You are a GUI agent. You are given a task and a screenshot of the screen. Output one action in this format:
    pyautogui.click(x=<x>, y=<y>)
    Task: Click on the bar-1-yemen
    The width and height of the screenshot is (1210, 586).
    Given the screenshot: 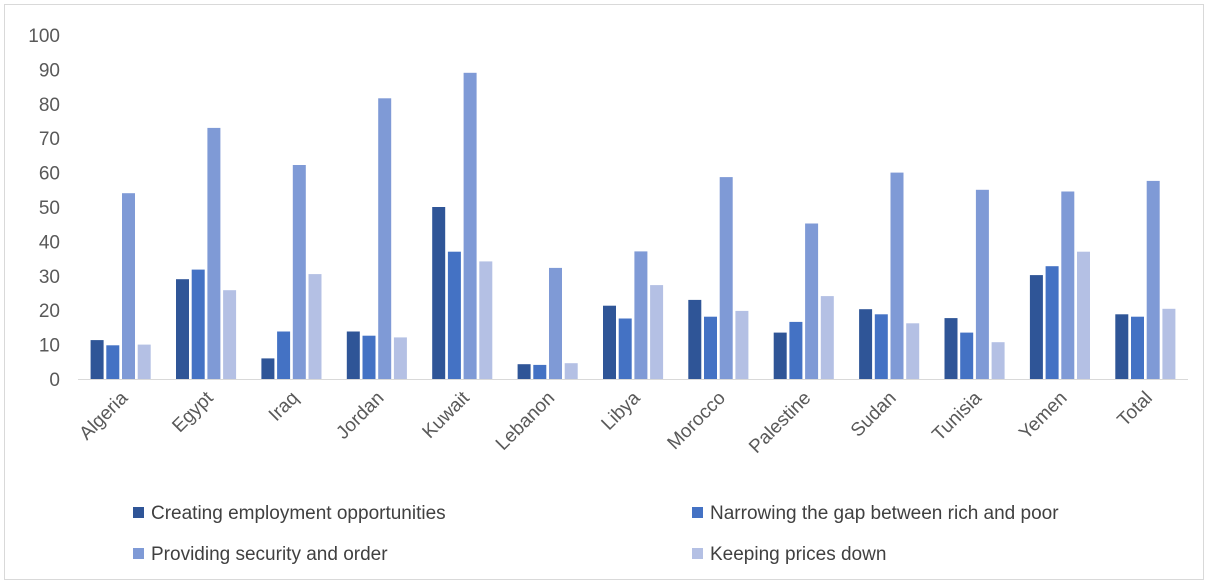 What is the action you would take?
    pyautogui.click(x=1036, y=327)
    